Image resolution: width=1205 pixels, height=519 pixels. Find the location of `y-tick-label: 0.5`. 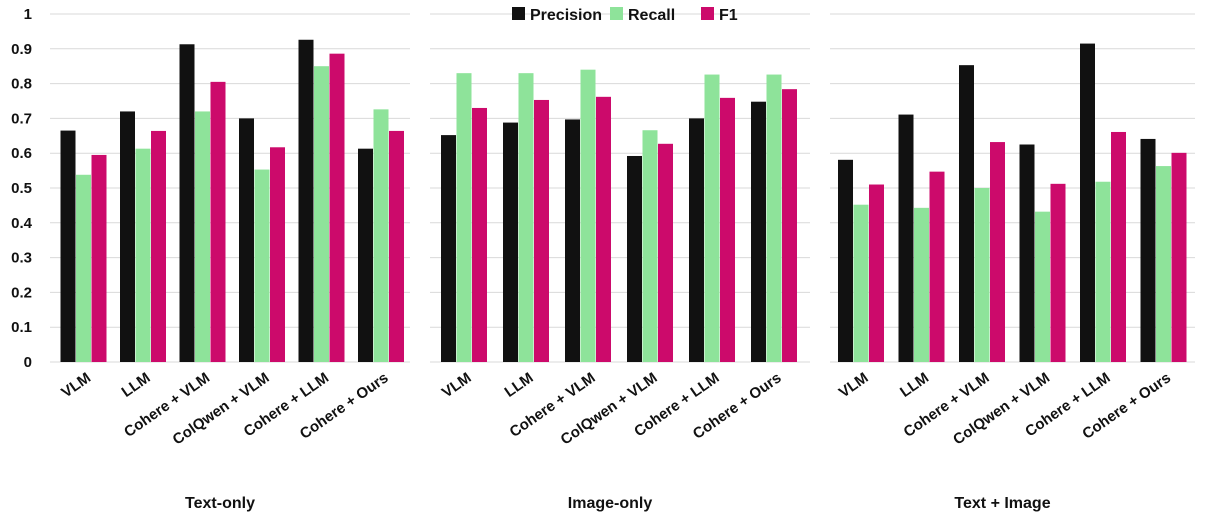

y-tick-label: 0.5 is located at coordinates (21, 188).